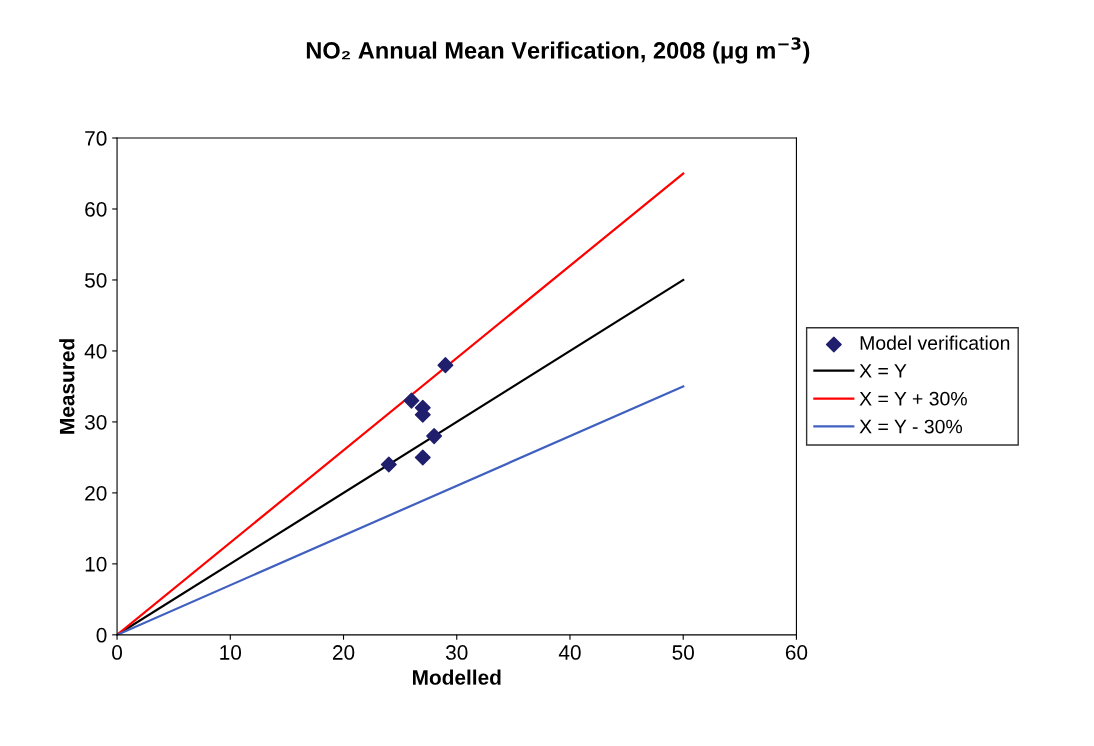  I want to click on y-tick-label: 60, so click(96, 209).